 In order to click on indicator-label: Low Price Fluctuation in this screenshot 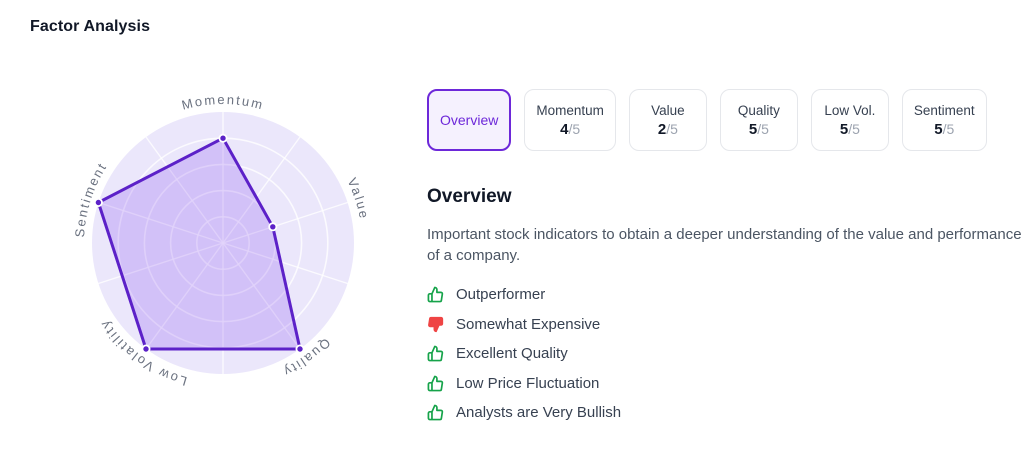, I will do `click(528, 383)`.